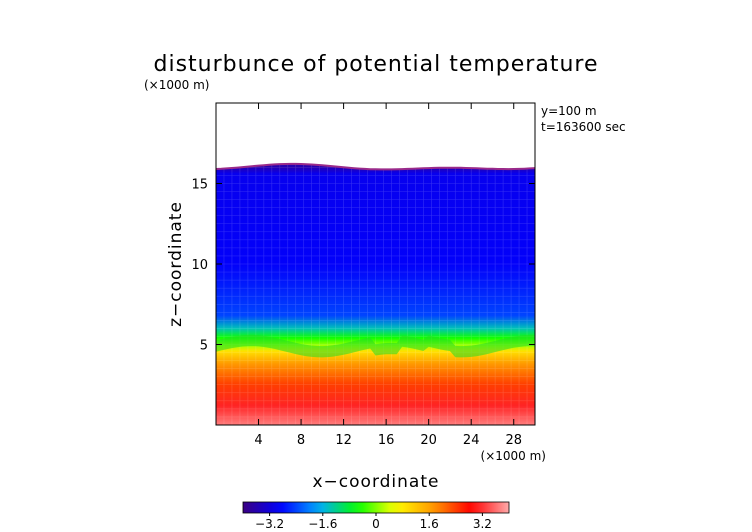 Image resolution: width=752 pixels, height=532 pixels. I want to click on colorbar-tick-label: 0, so click(376, 524).